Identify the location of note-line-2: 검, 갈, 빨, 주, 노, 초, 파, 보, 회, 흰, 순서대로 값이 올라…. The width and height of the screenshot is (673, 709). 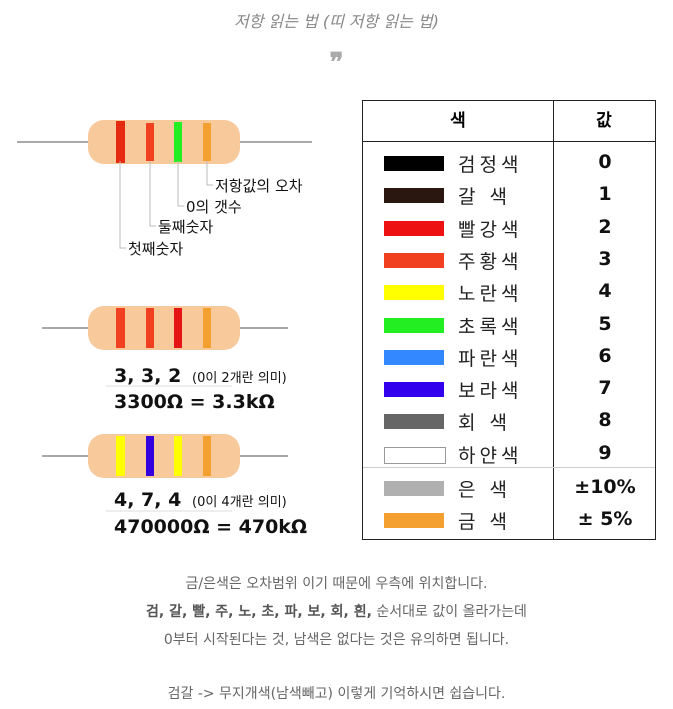
(336, 611).